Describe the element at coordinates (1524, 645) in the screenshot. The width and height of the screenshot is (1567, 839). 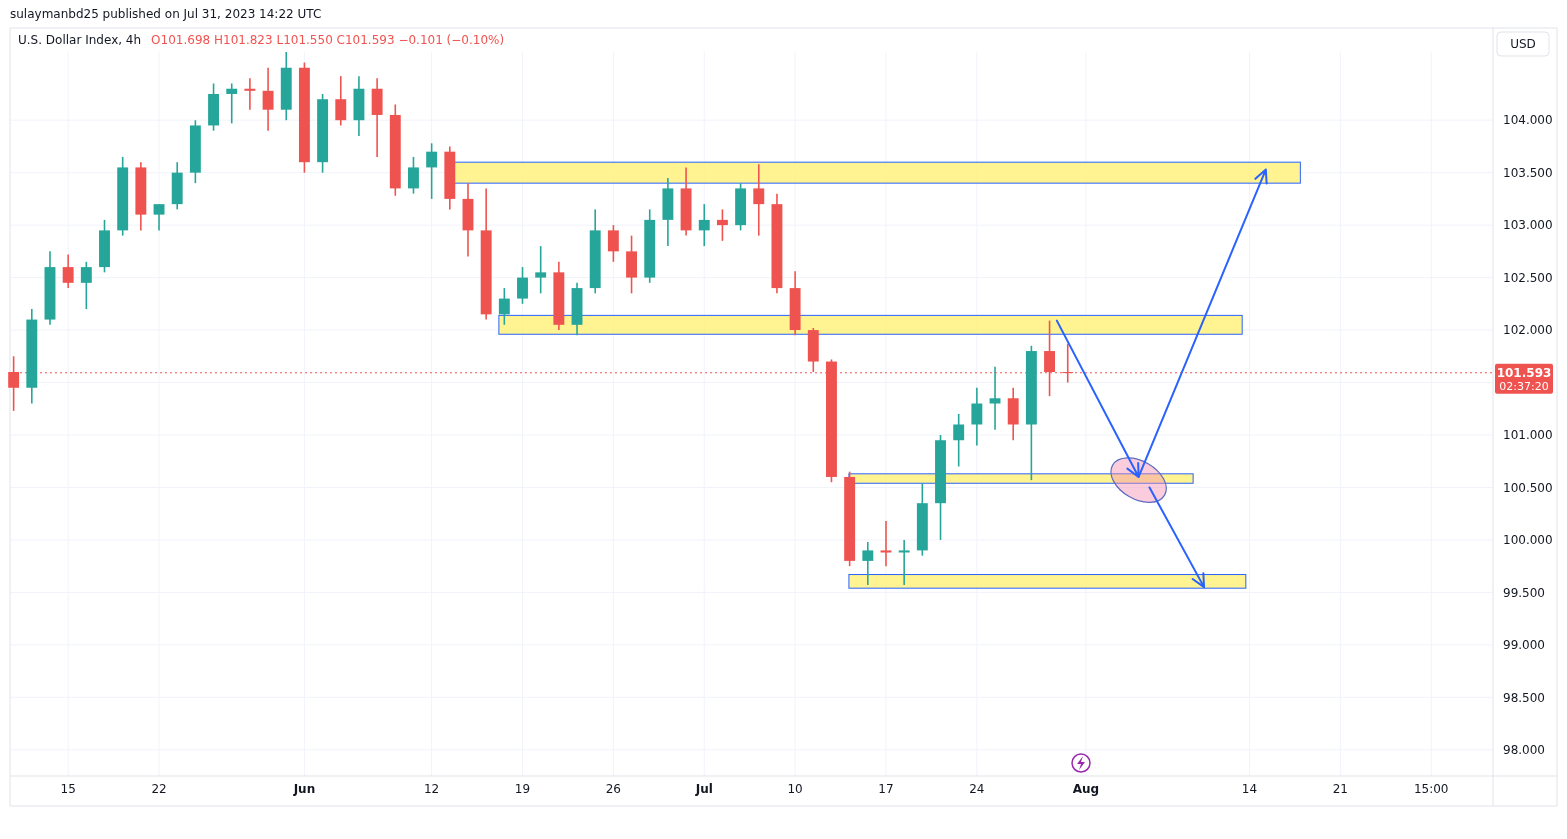
I see `y-tick-label: 99.000` at that location.